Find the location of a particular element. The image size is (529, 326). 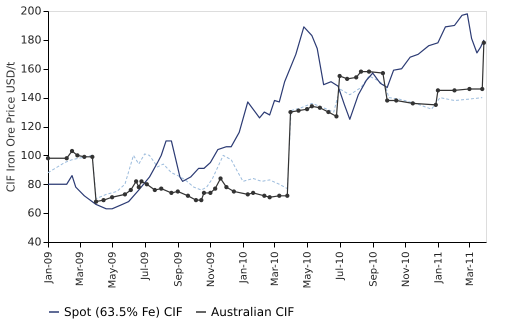

x-tick-label: Mar-10 is located at coordinates (275, 269).